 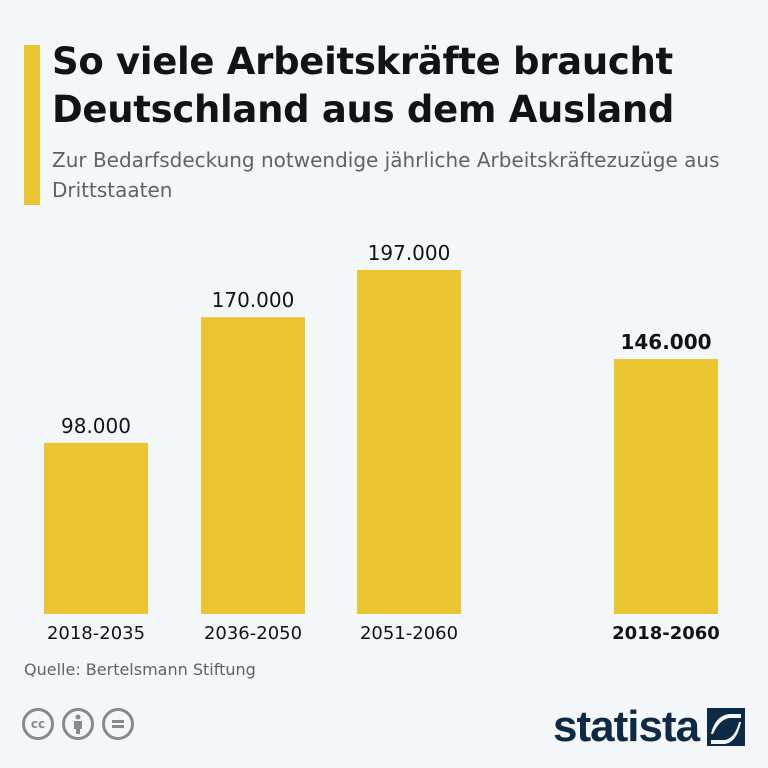 I want to click on value-label: 170.000, so click(x=253, y=300).